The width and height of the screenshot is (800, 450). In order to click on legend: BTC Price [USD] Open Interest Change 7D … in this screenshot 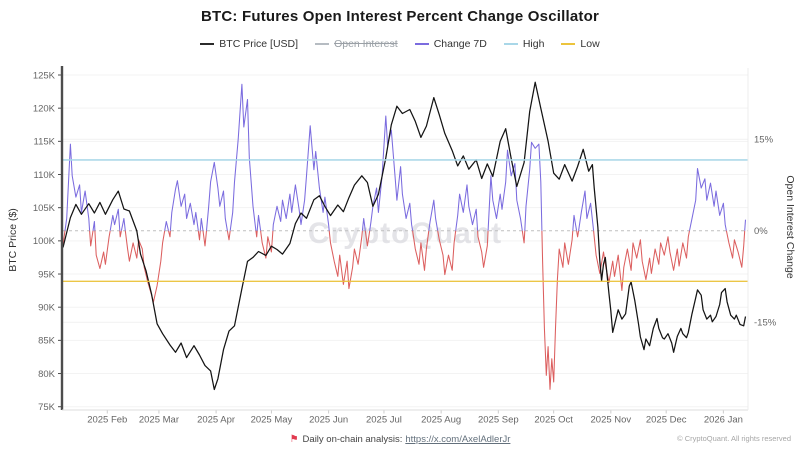, I will do `click(400, 44)`.